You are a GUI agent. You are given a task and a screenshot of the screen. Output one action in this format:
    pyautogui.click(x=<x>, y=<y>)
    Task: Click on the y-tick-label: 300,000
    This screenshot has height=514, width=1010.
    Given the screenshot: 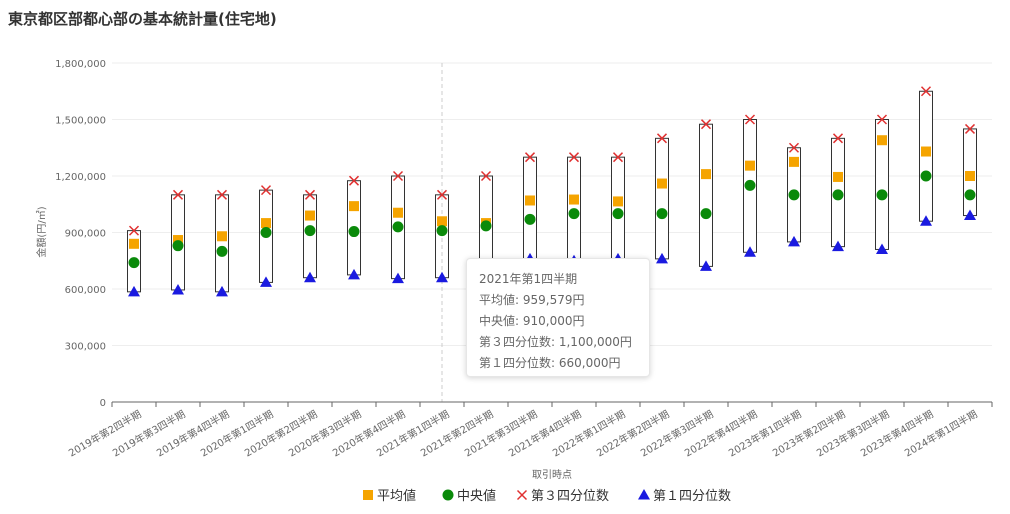 What is the action you would take?
    pyautogui.click(x=85, y=347)
    